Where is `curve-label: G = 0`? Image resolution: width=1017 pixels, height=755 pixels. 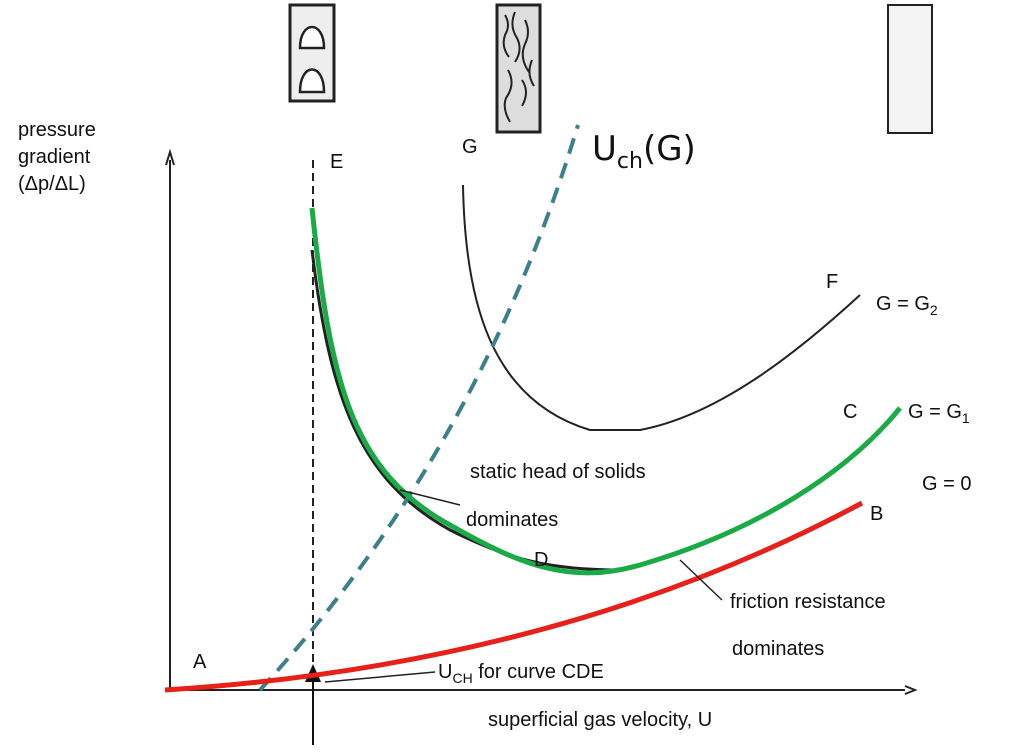
curve-label: G = 0 is located at coordinates (946, 484).